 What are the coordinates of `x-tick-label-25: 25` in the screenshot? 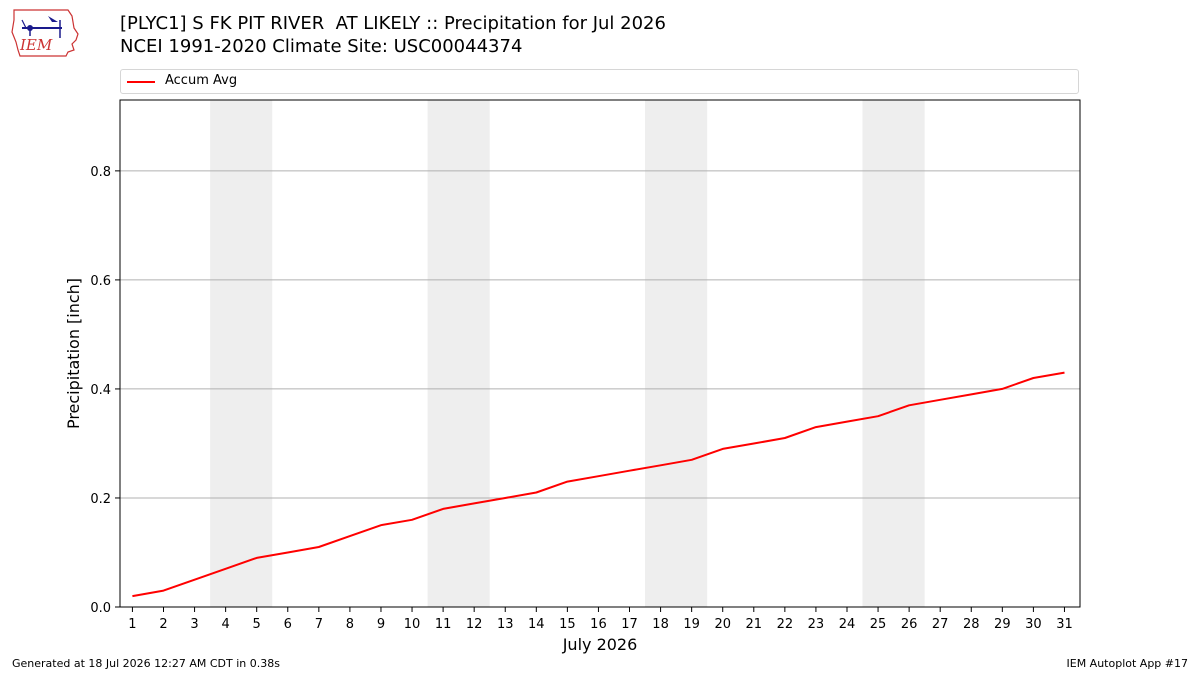 It's located at (878, 624).